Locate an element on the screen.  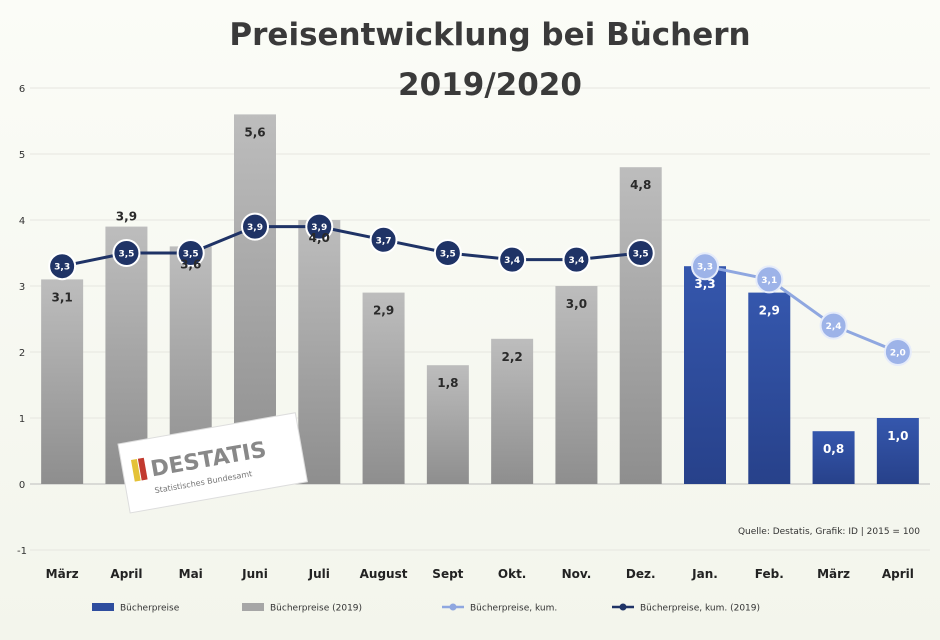
legend-entry-label: Bücherpreise, kum. (2019) is located at coordinates (700, 609).